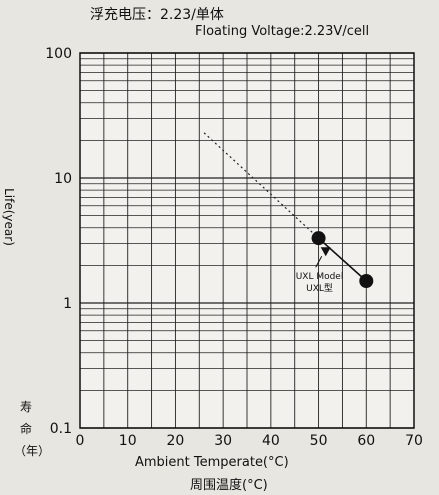 This screenshot has height=495, width=439. I want to click on x-tick-label: 40, so click(271, 441).